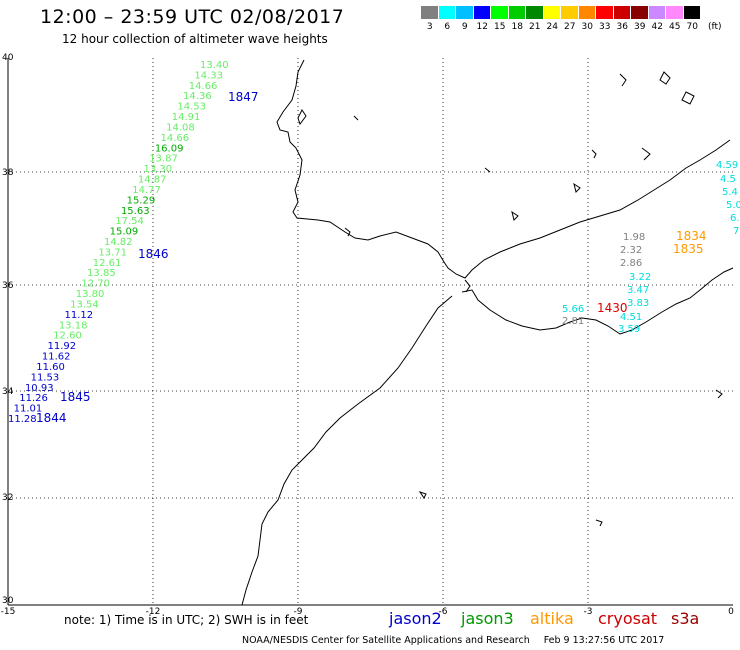  Describe the element at coordinates (727, 165) in the screenshot. I see `swh-value: 4.59` at that location.